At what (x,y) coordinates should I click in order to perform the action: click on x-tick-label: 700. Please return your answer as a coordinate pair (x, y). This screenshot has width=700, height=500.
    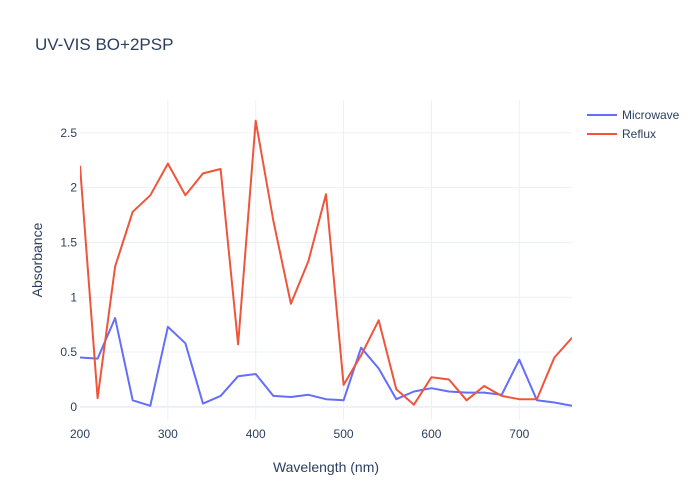
    Looking at the image, I should click on (519, 434).